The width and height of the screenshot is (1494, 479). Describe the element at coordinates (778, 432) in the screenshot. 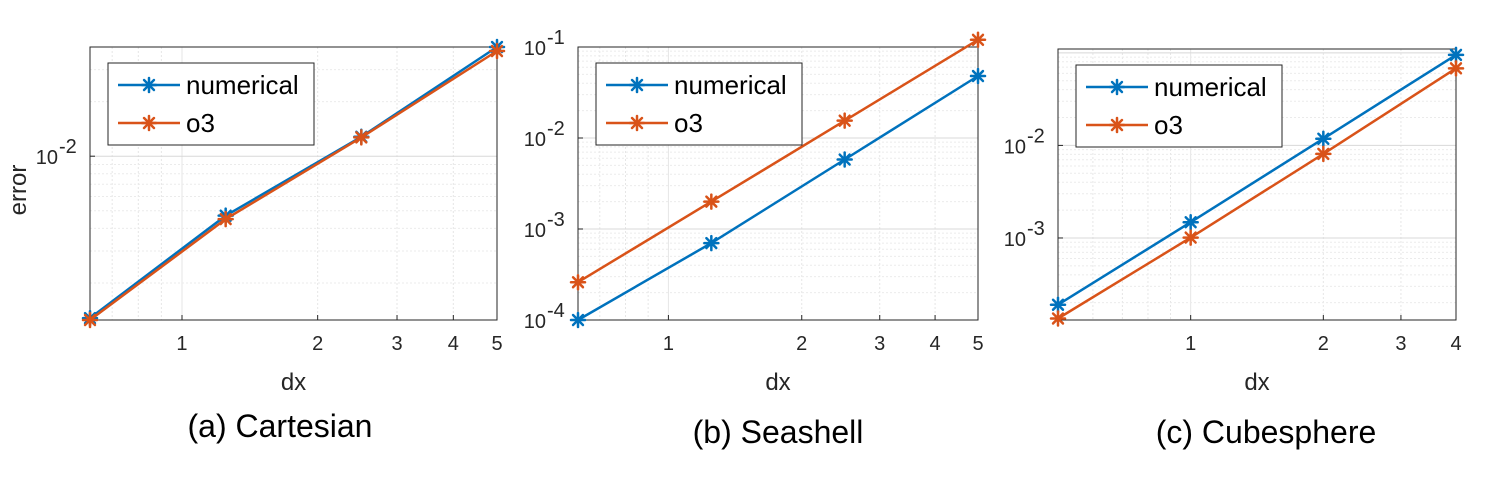

I see `panel-caption: (b) Seashell` at that location.